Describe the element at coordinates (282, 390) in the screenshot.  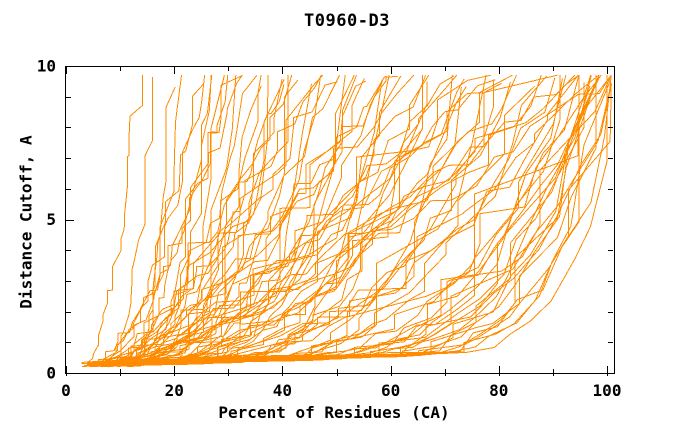
I see `x-tick-label: 40` at that location.